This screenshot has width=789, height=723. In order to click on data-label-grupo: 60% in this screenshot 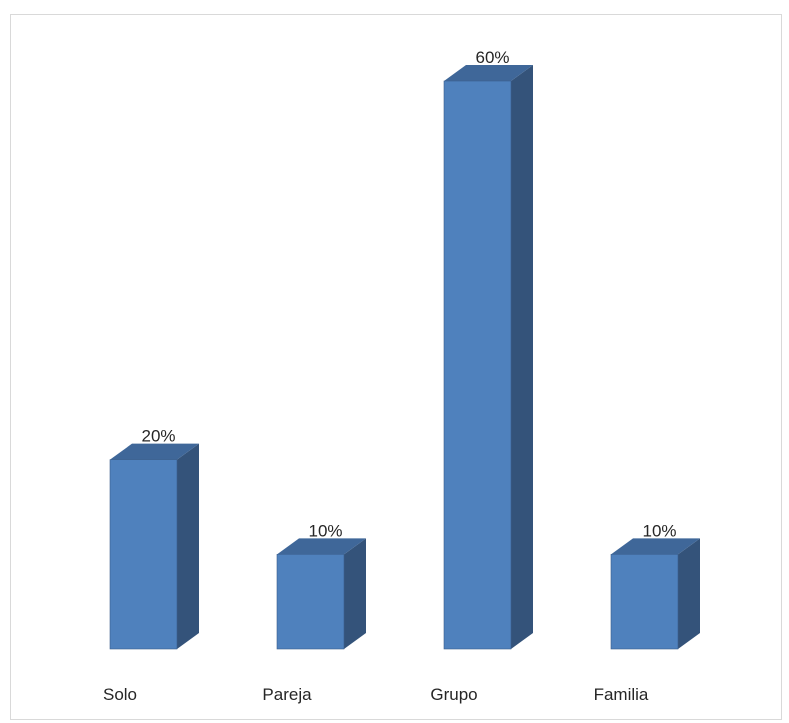, I will do `click(492, 57)`.